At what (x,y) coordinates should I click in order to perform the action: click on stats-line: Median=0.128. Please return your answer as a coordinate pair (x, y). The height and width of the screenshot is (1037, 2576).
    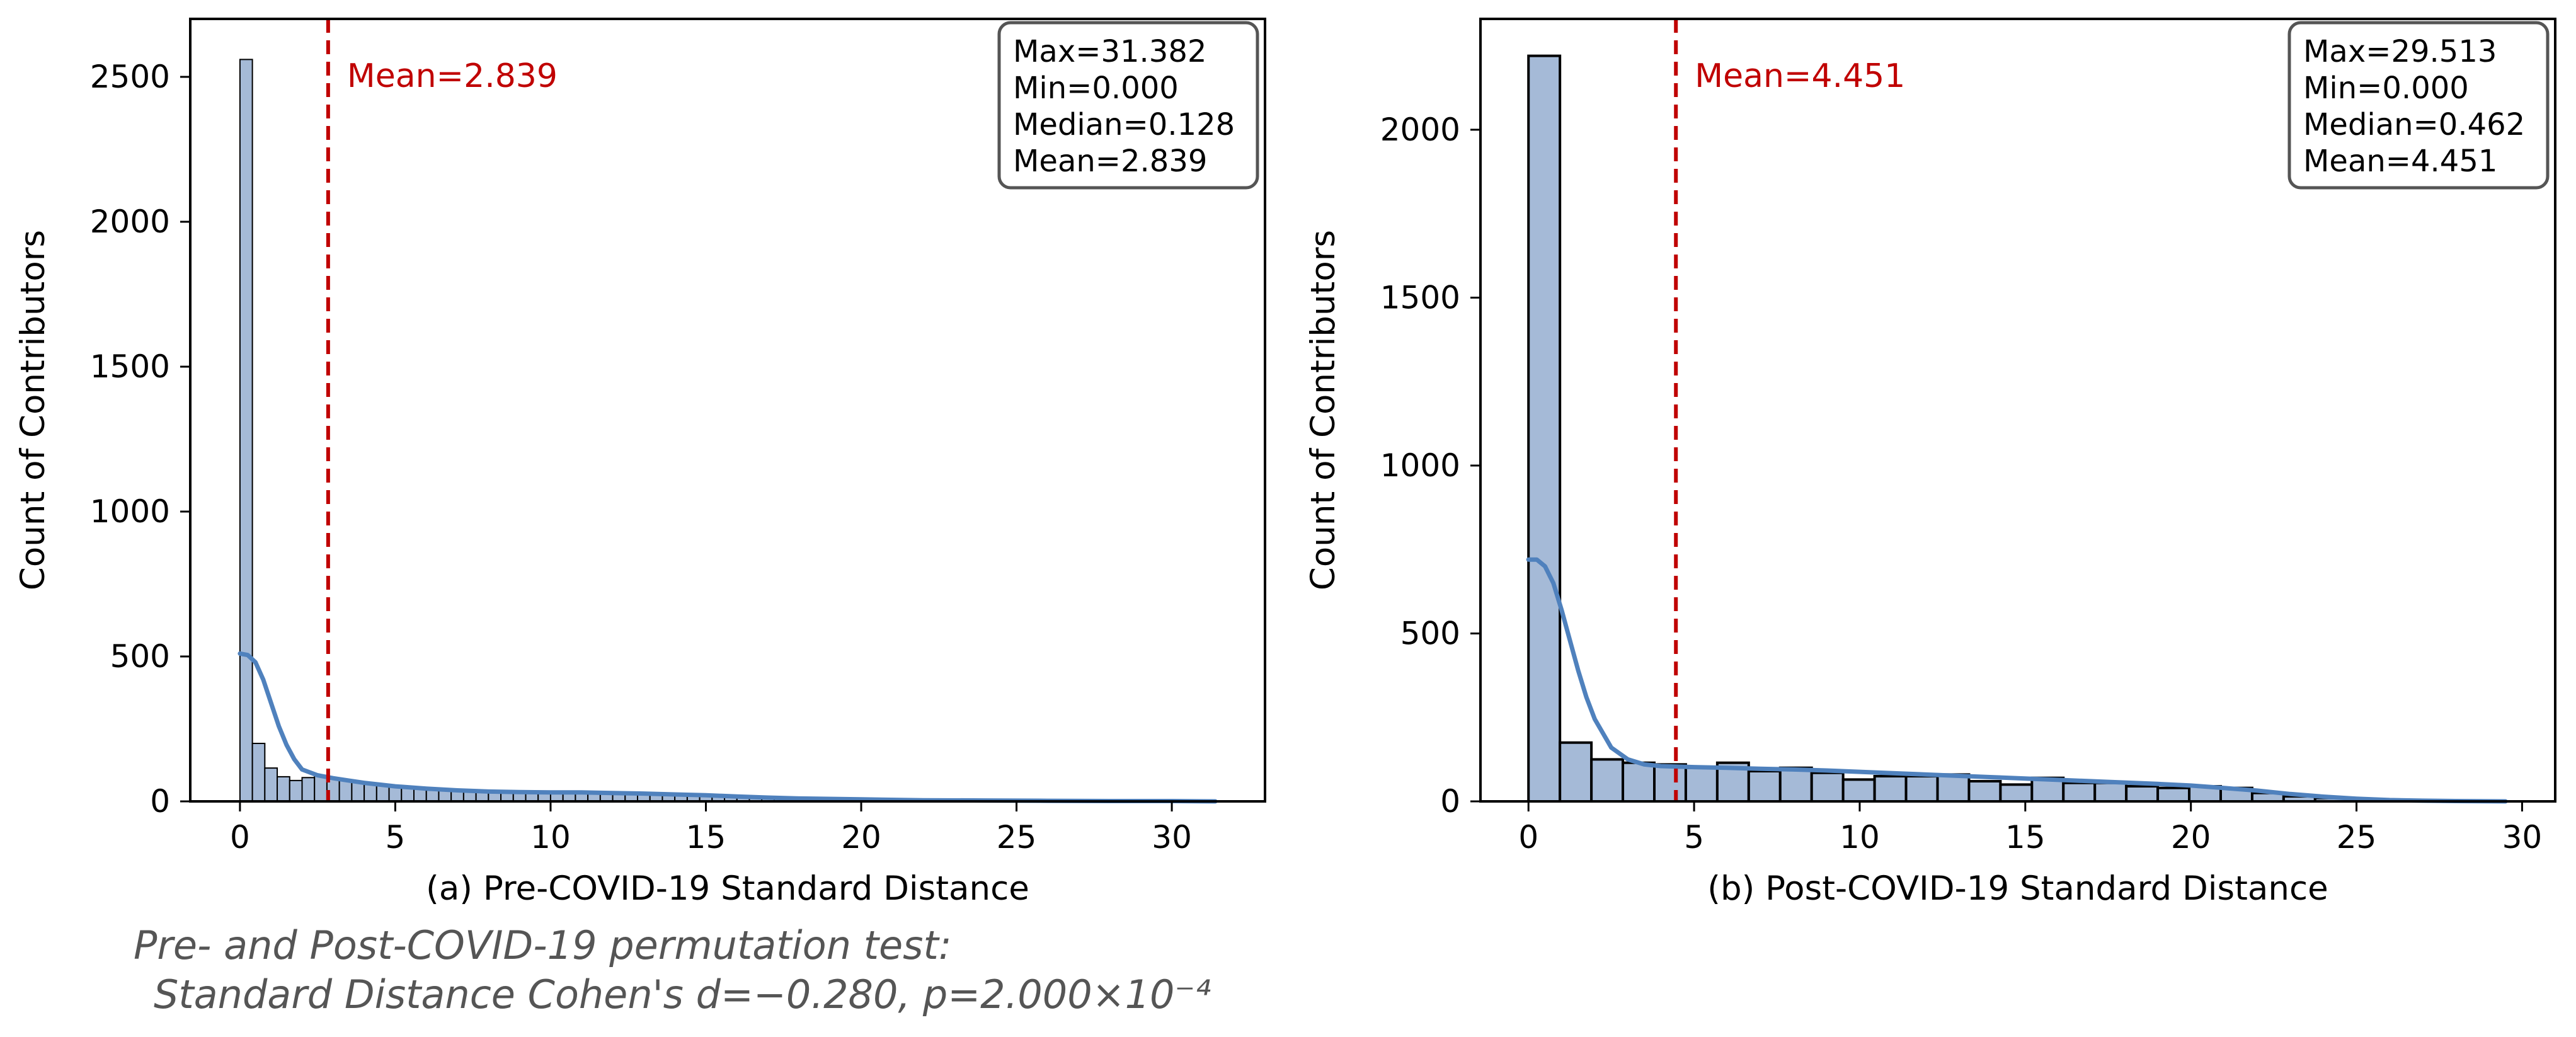
    Looking at the image, I should click on (1124, 125).